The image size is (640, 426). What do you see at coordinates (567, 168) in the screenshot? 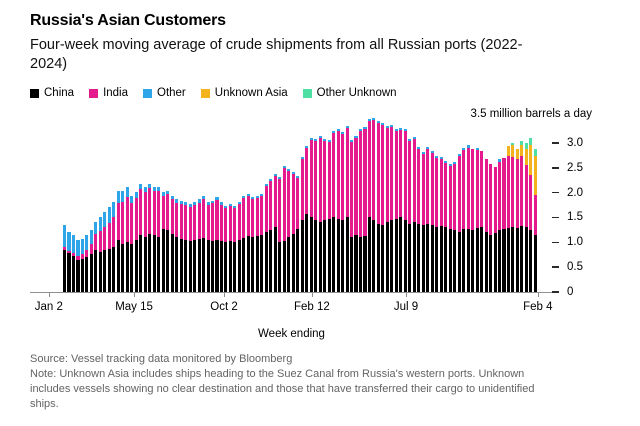
I see `y-tick: 2.5` at bounding box center [567, 168].